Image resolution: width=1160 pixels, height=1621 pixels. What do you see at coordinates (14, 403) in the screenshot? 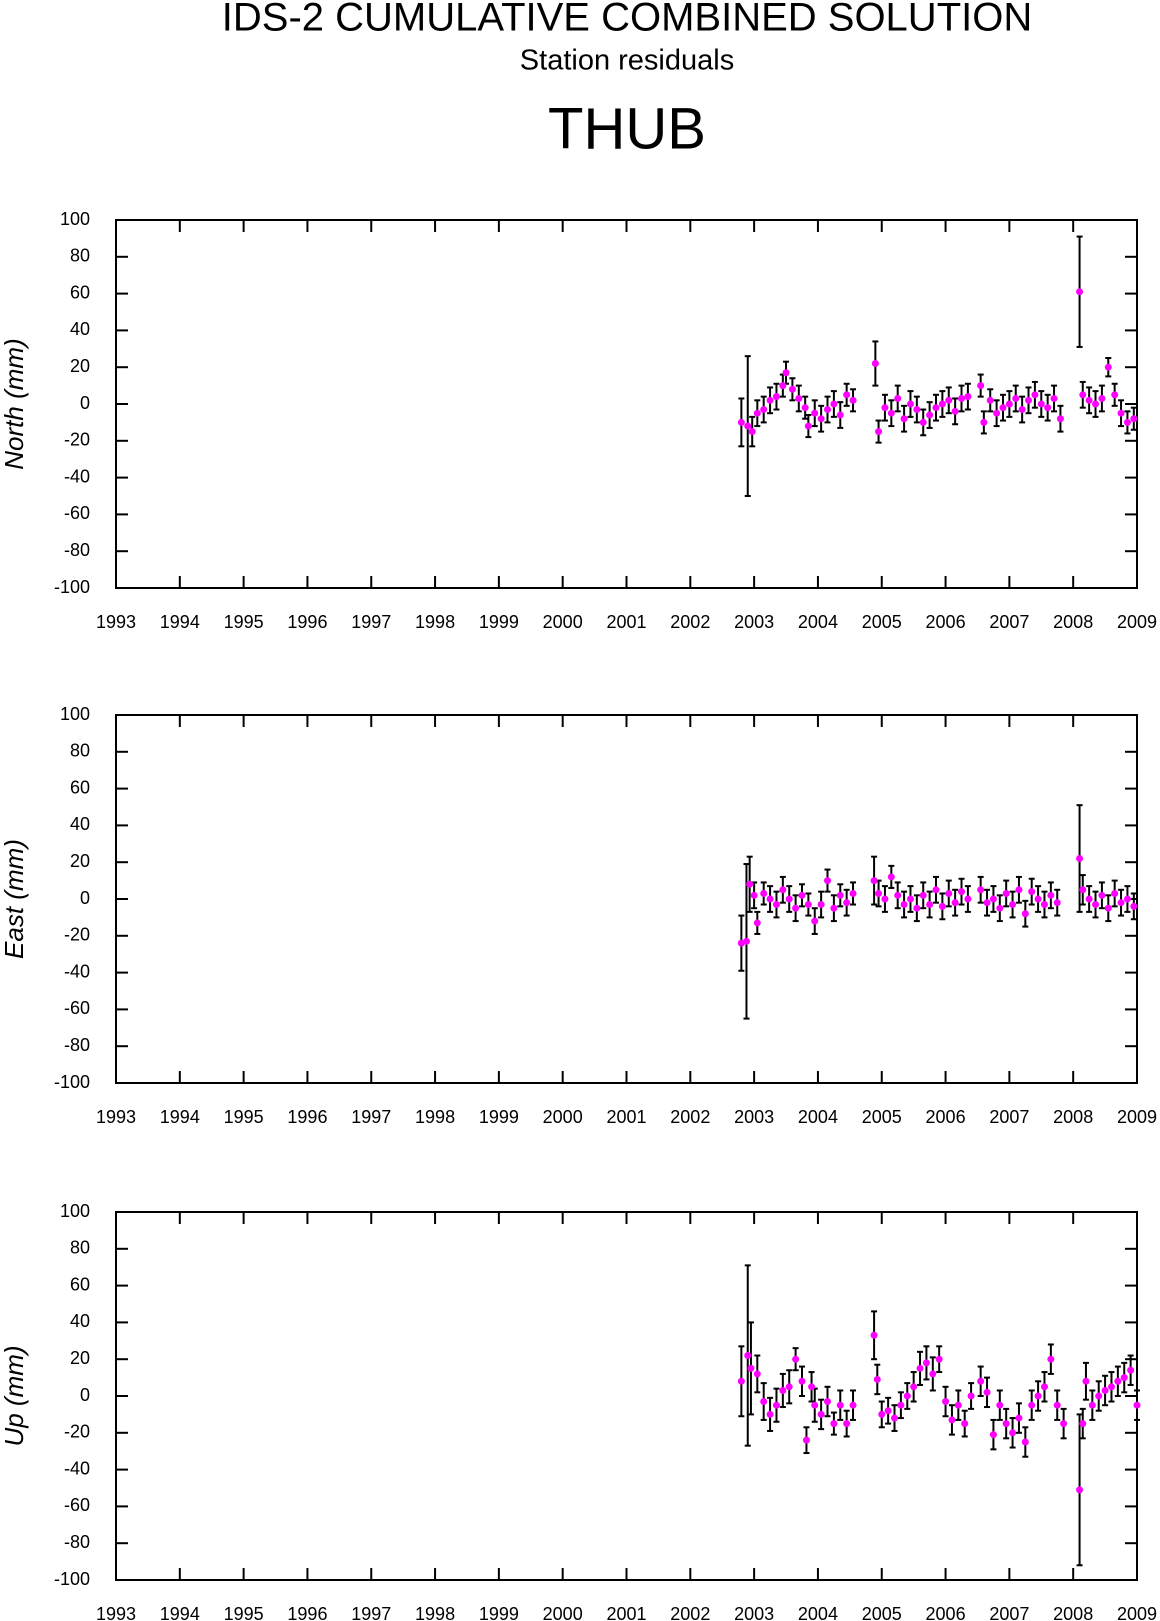
I see `y-axis-label: North (mm)` at bounding box center [14, 403].